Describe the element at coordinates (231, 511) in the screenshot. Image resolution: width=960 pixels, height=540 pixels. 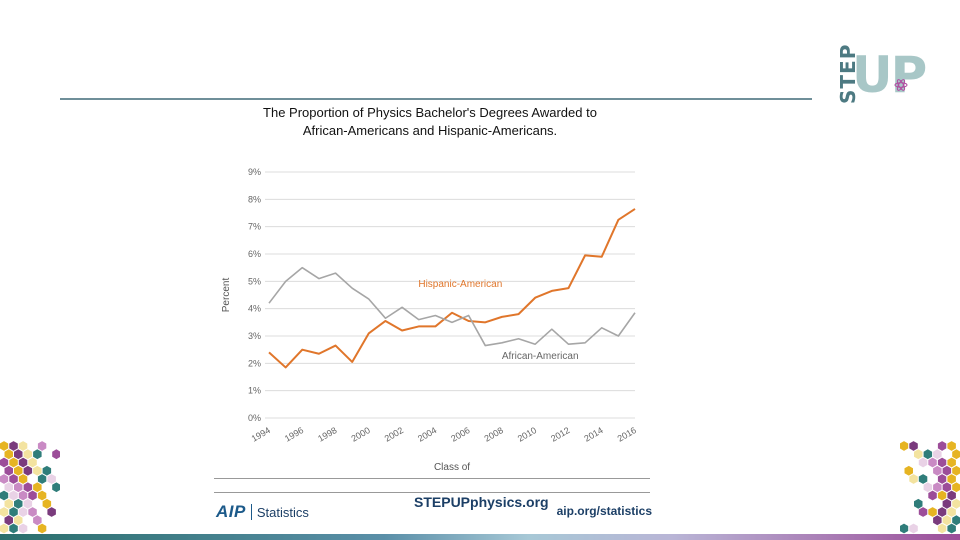
I see `aip-mark: AIP` at that location.